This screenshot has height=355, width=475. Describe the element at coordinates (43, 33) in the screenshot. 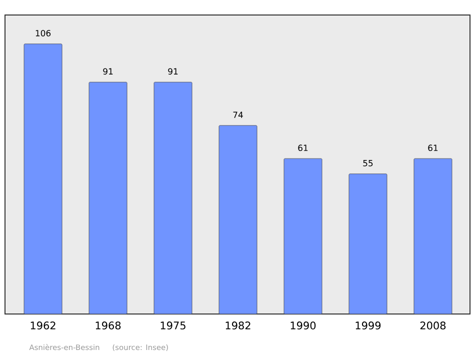

I see `data-label: 106` at that location.